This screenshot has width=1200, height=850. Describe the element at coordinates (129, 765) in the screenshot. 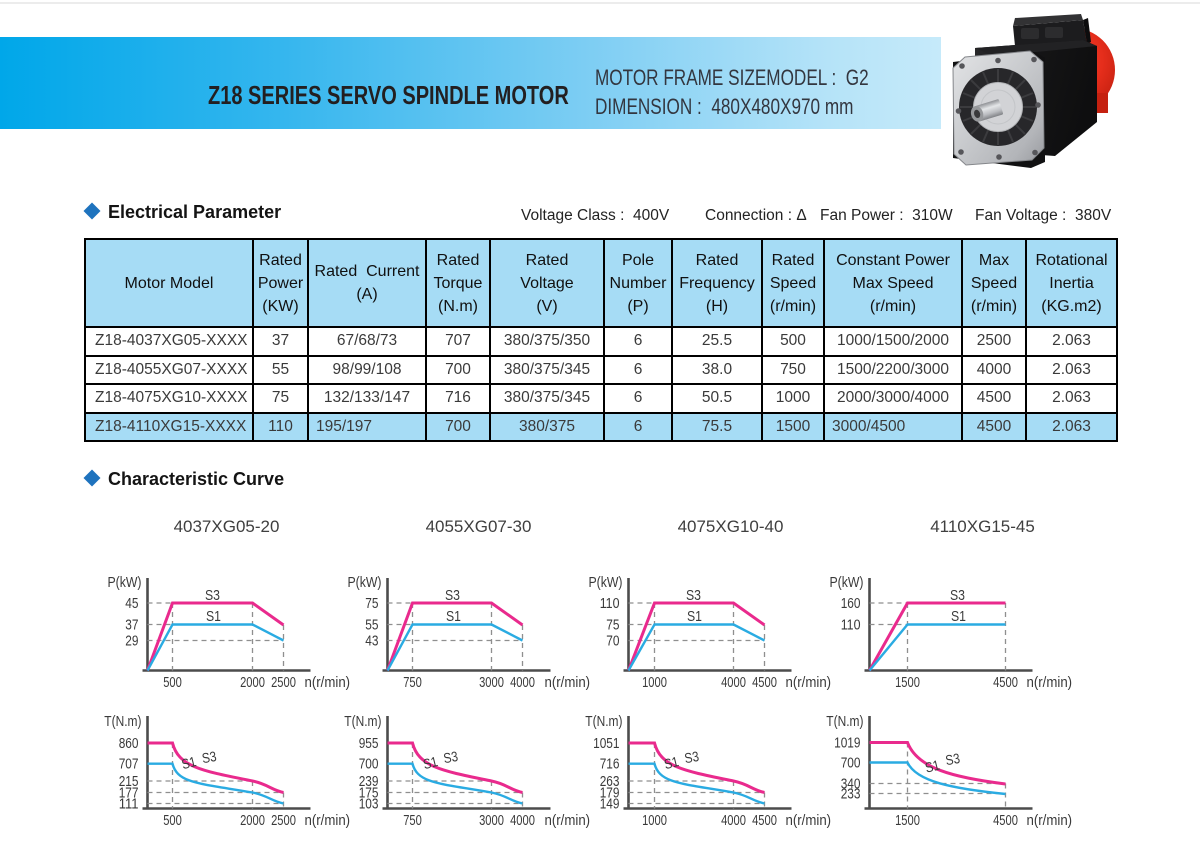

I see `svg-text: 707` at that location.